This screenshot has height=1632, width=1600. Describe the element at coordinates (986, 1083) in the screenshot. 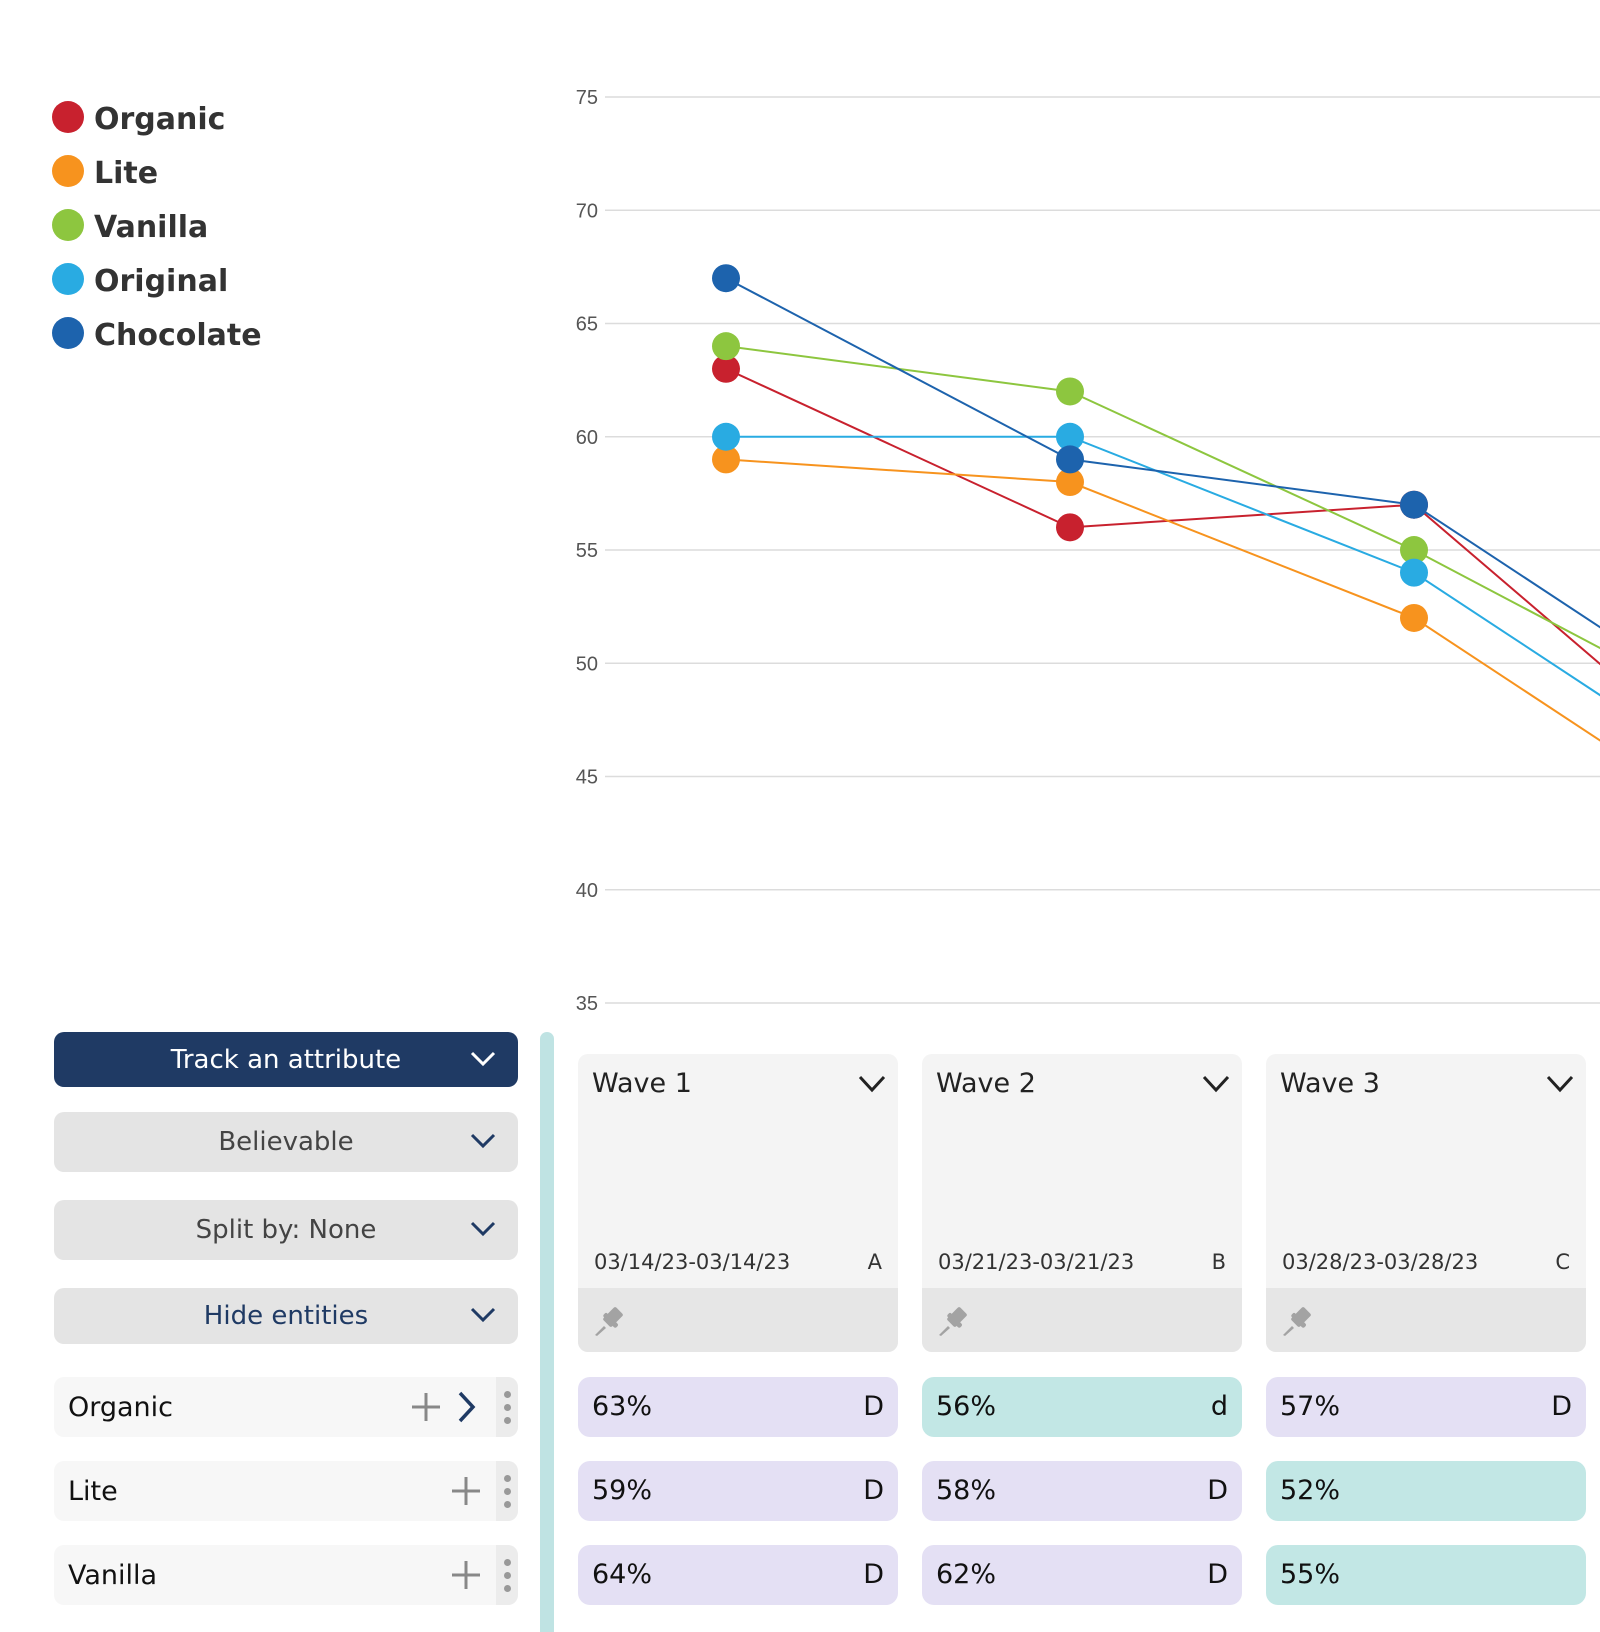

I see `wave-title: Wave 2` at that location.